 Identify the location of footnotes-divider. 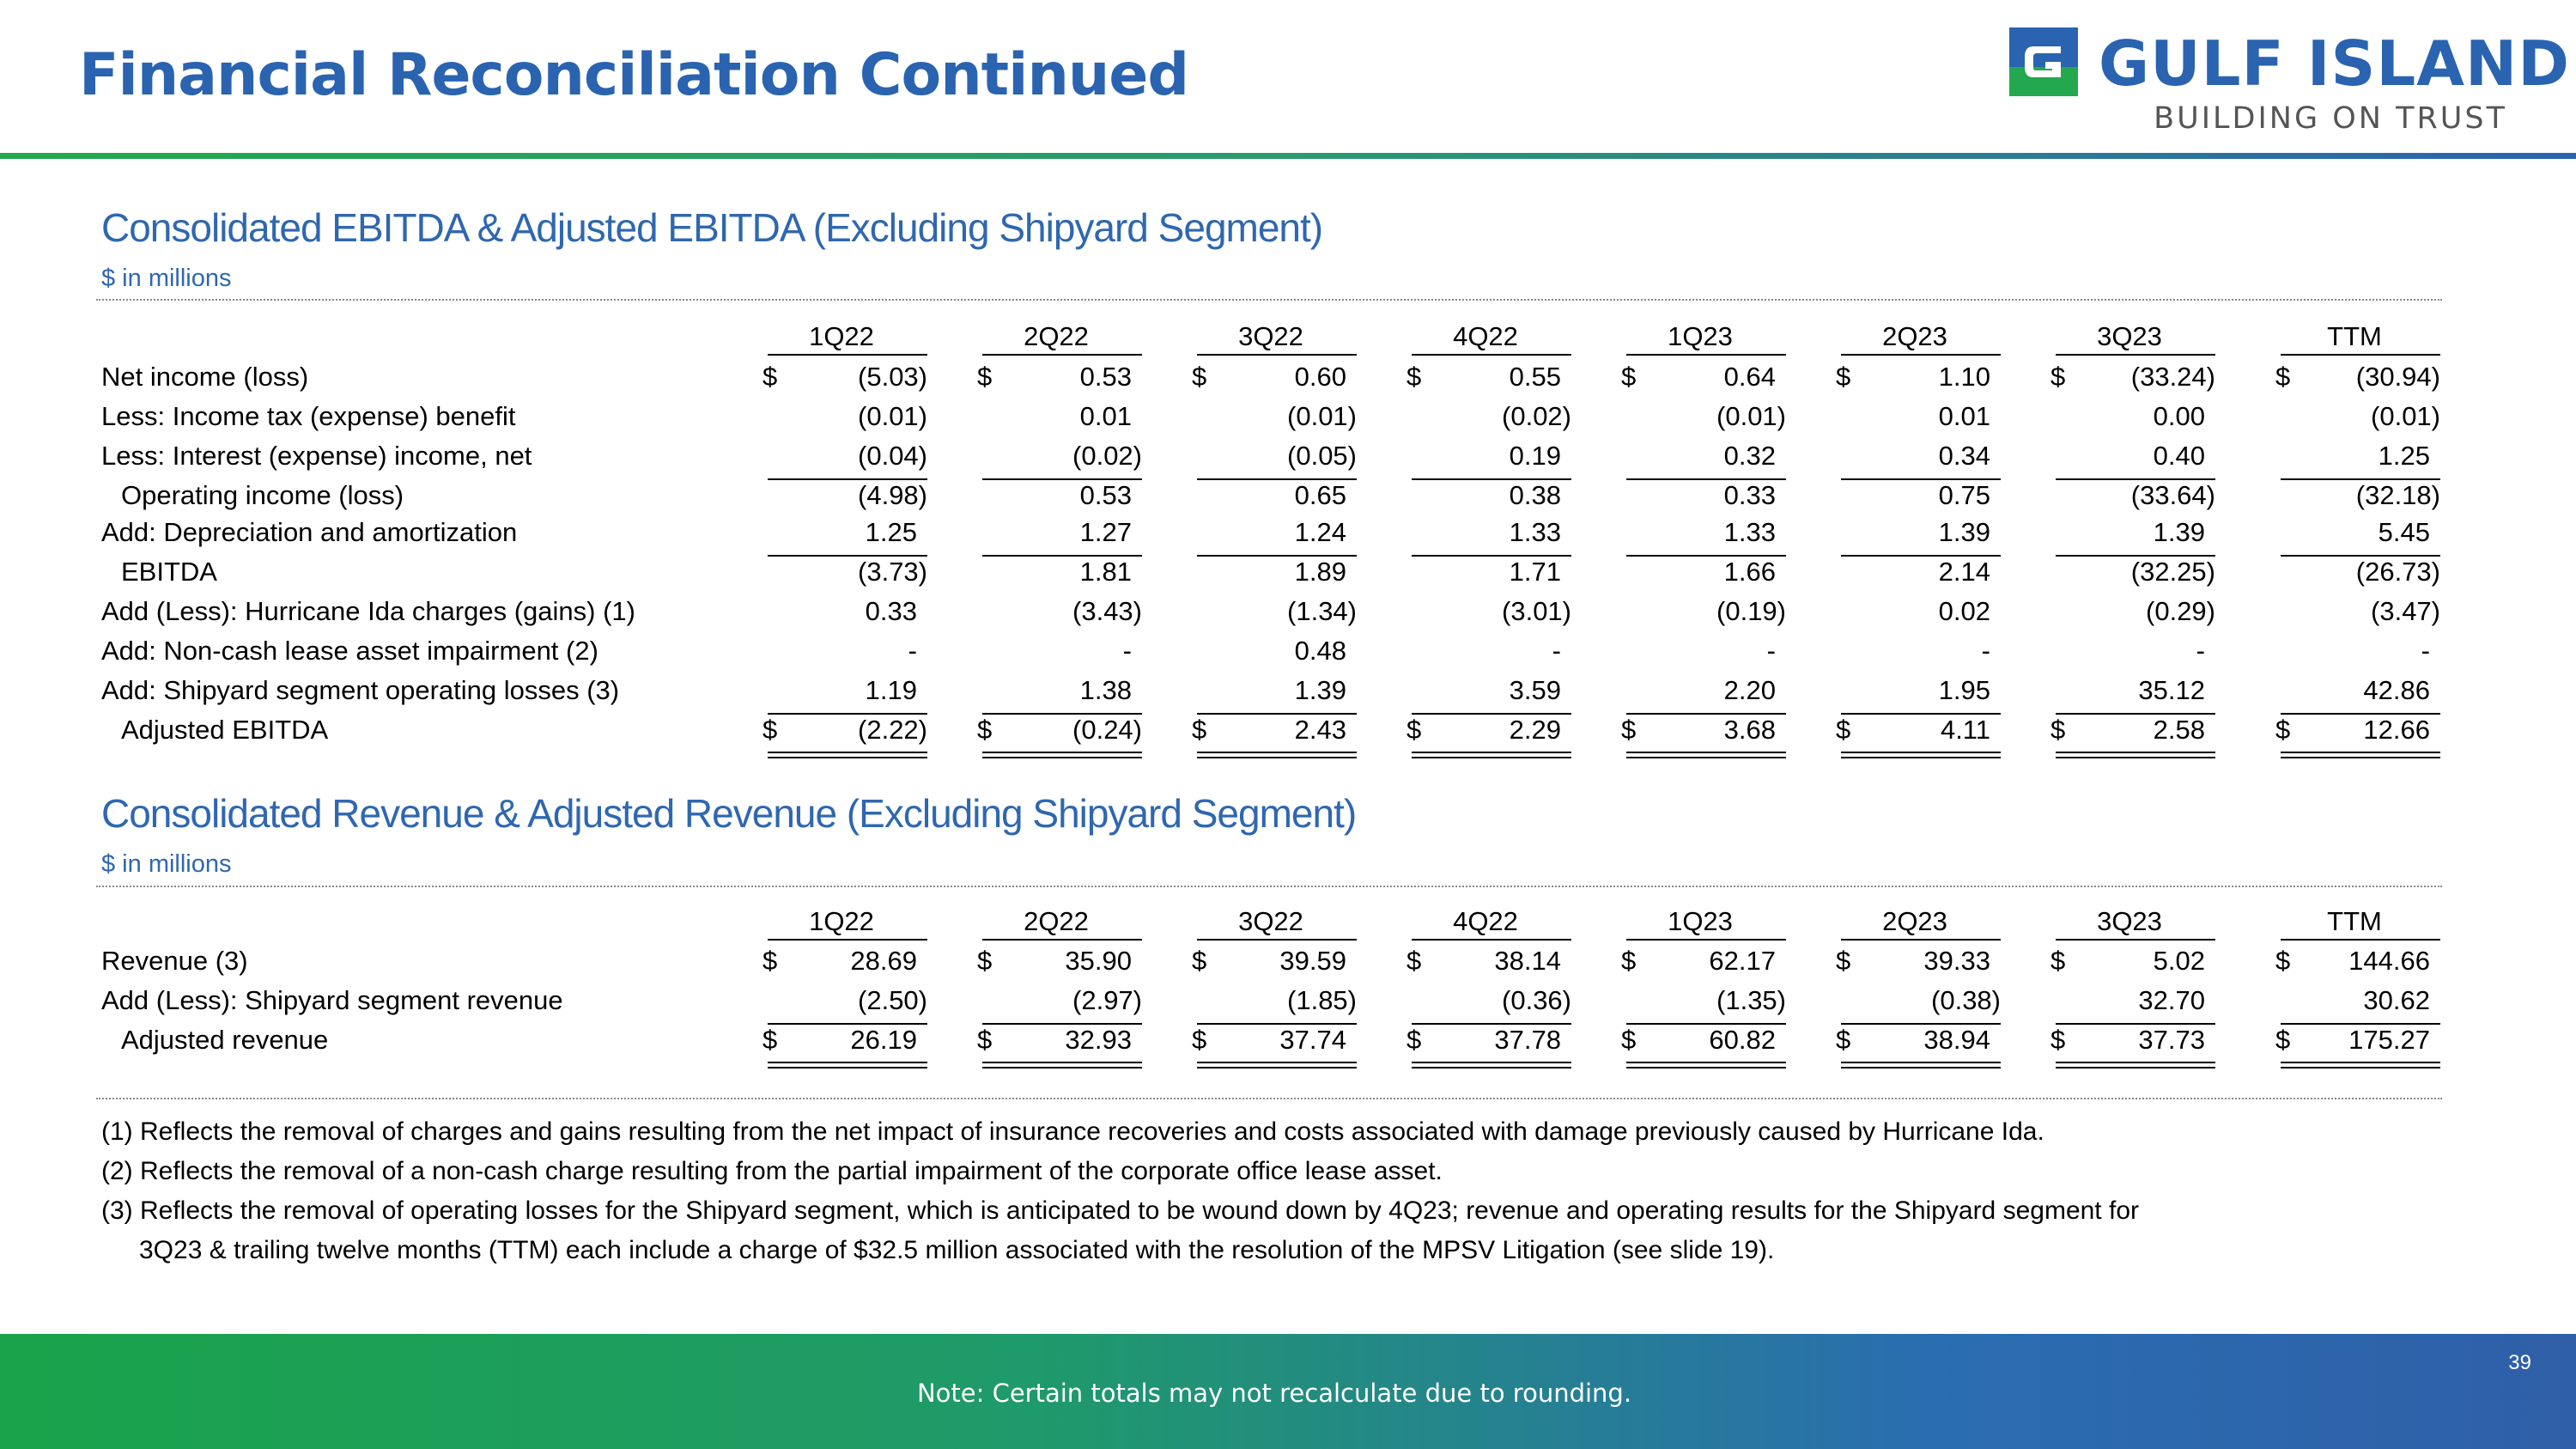
(1269, 1098).